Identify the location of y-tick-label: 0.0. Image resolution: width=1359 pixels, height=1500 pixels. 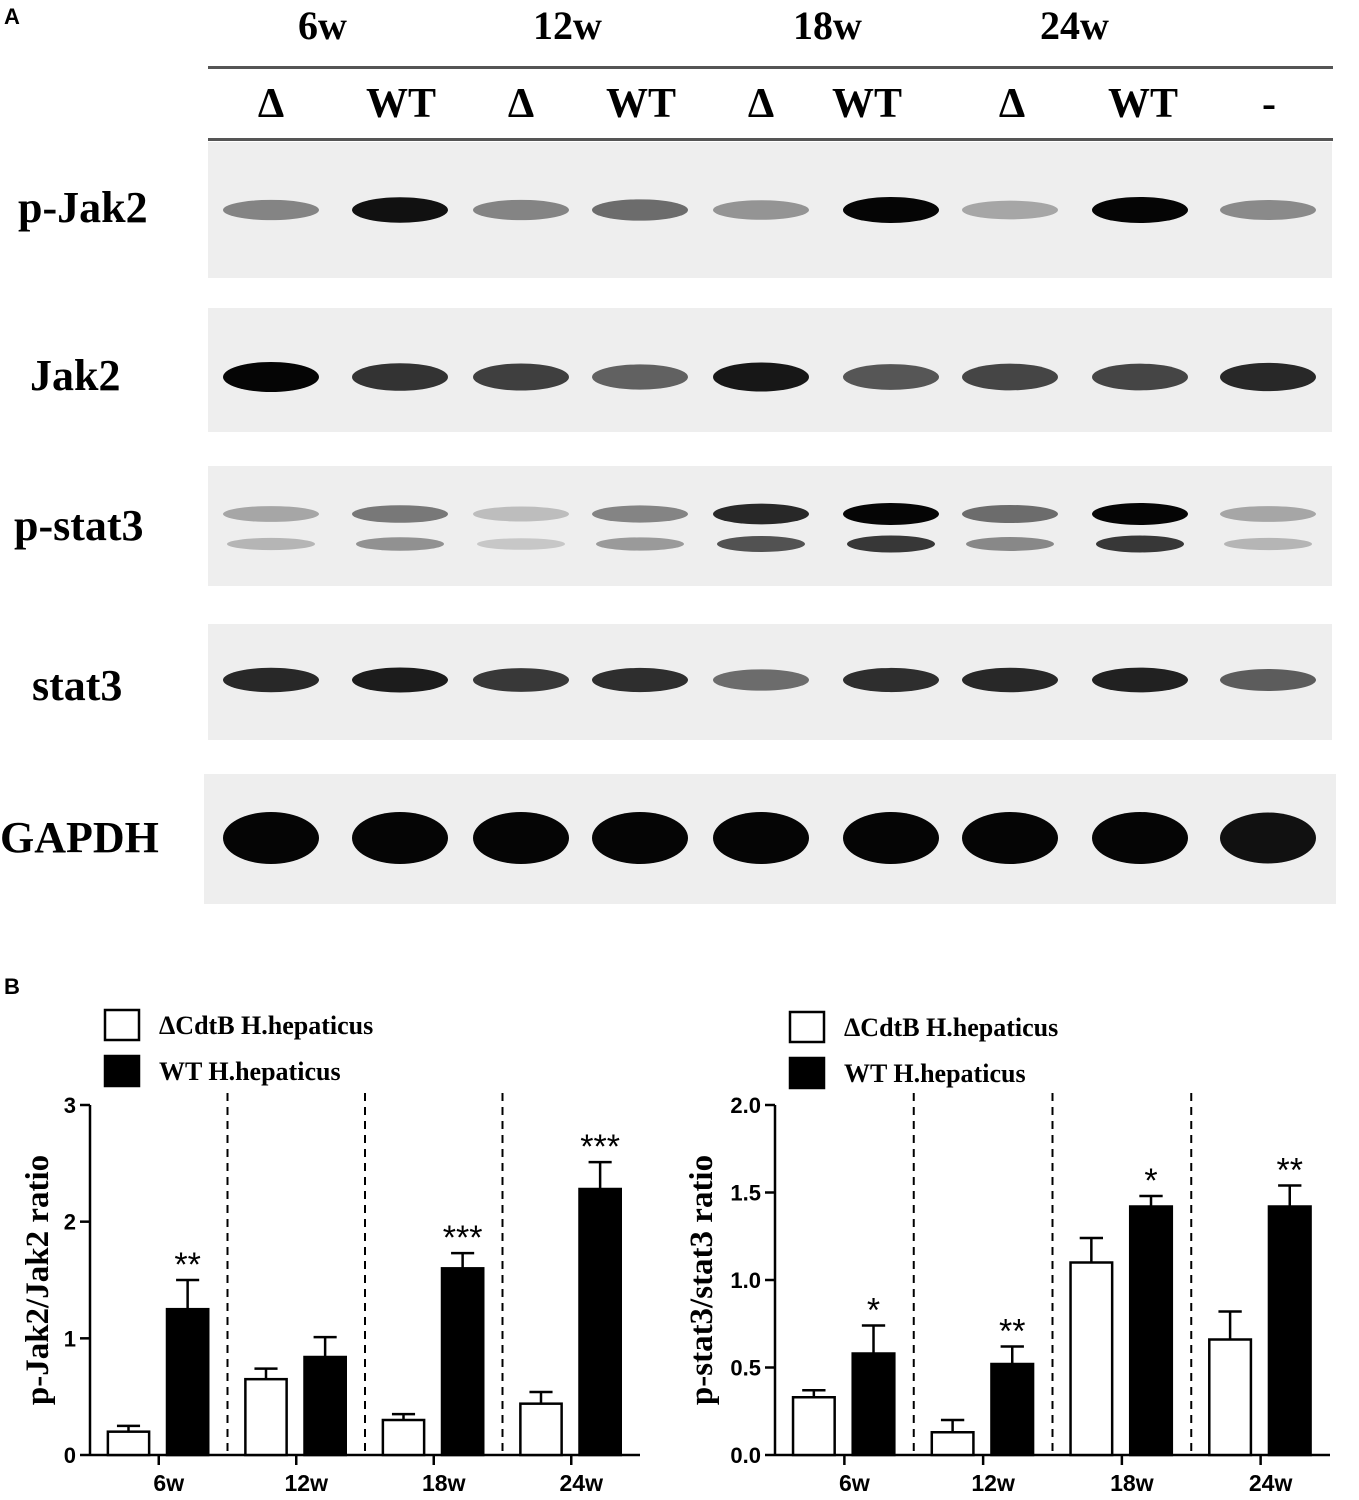
(745, 1455).